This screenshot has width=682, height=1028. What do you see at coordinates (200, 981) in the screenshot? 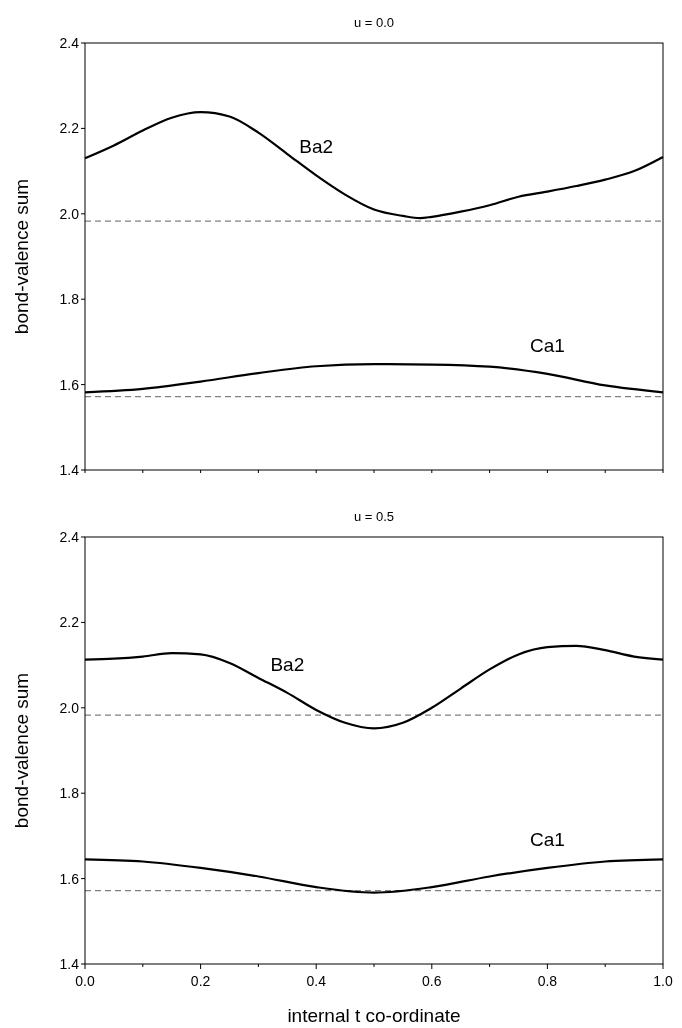
I see `x-tick-label: 0.2` at bounding box center [200, 981].